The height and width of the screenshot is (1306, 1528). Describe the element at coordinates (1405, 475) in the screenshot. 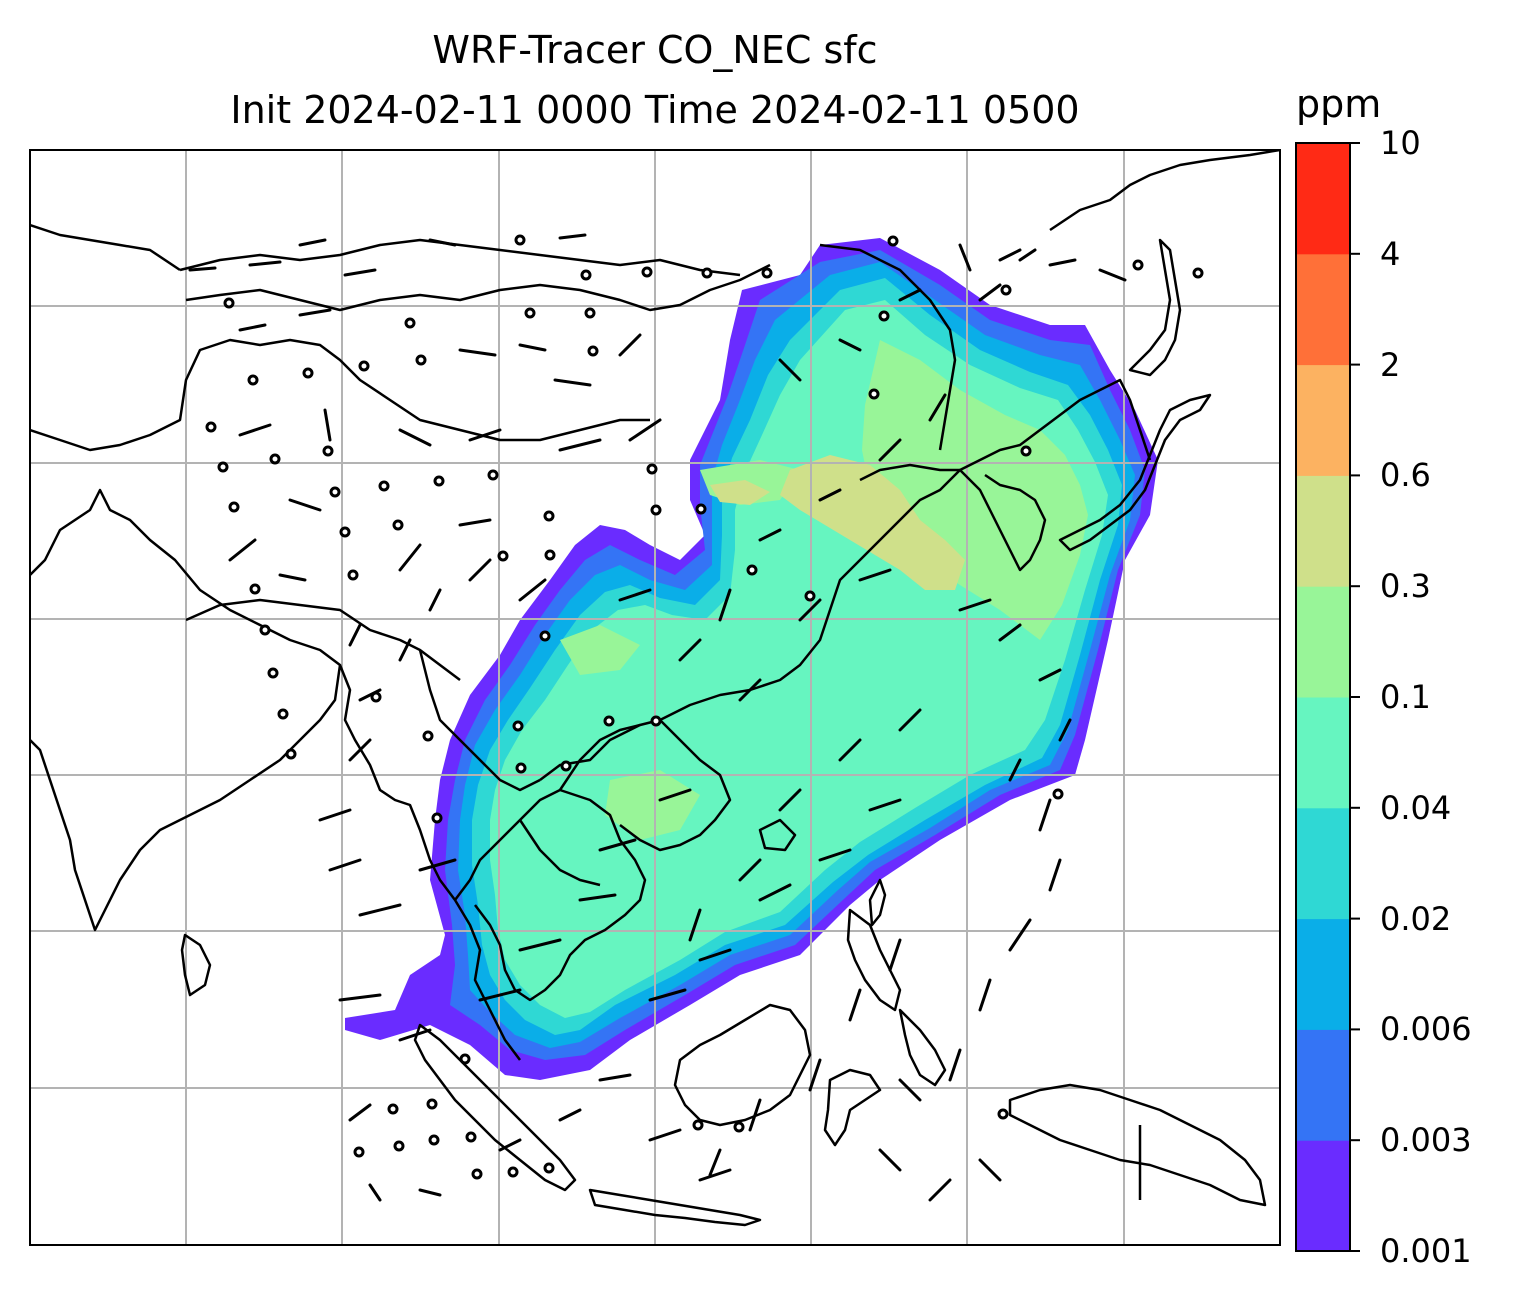

I see `colorbar-tick-label: 0.6` at that location.